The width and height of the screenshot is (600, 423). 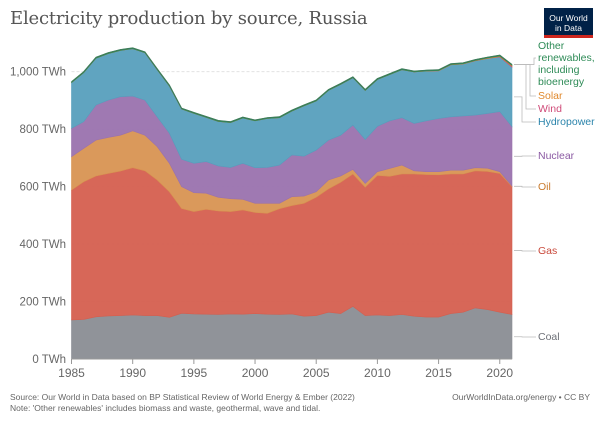 What do you see at coordinates (566, 64) in the screenshot?
I see `legend-label-other-renewables: Other renewables, including bioenergy` at bounding box center [566, 64].